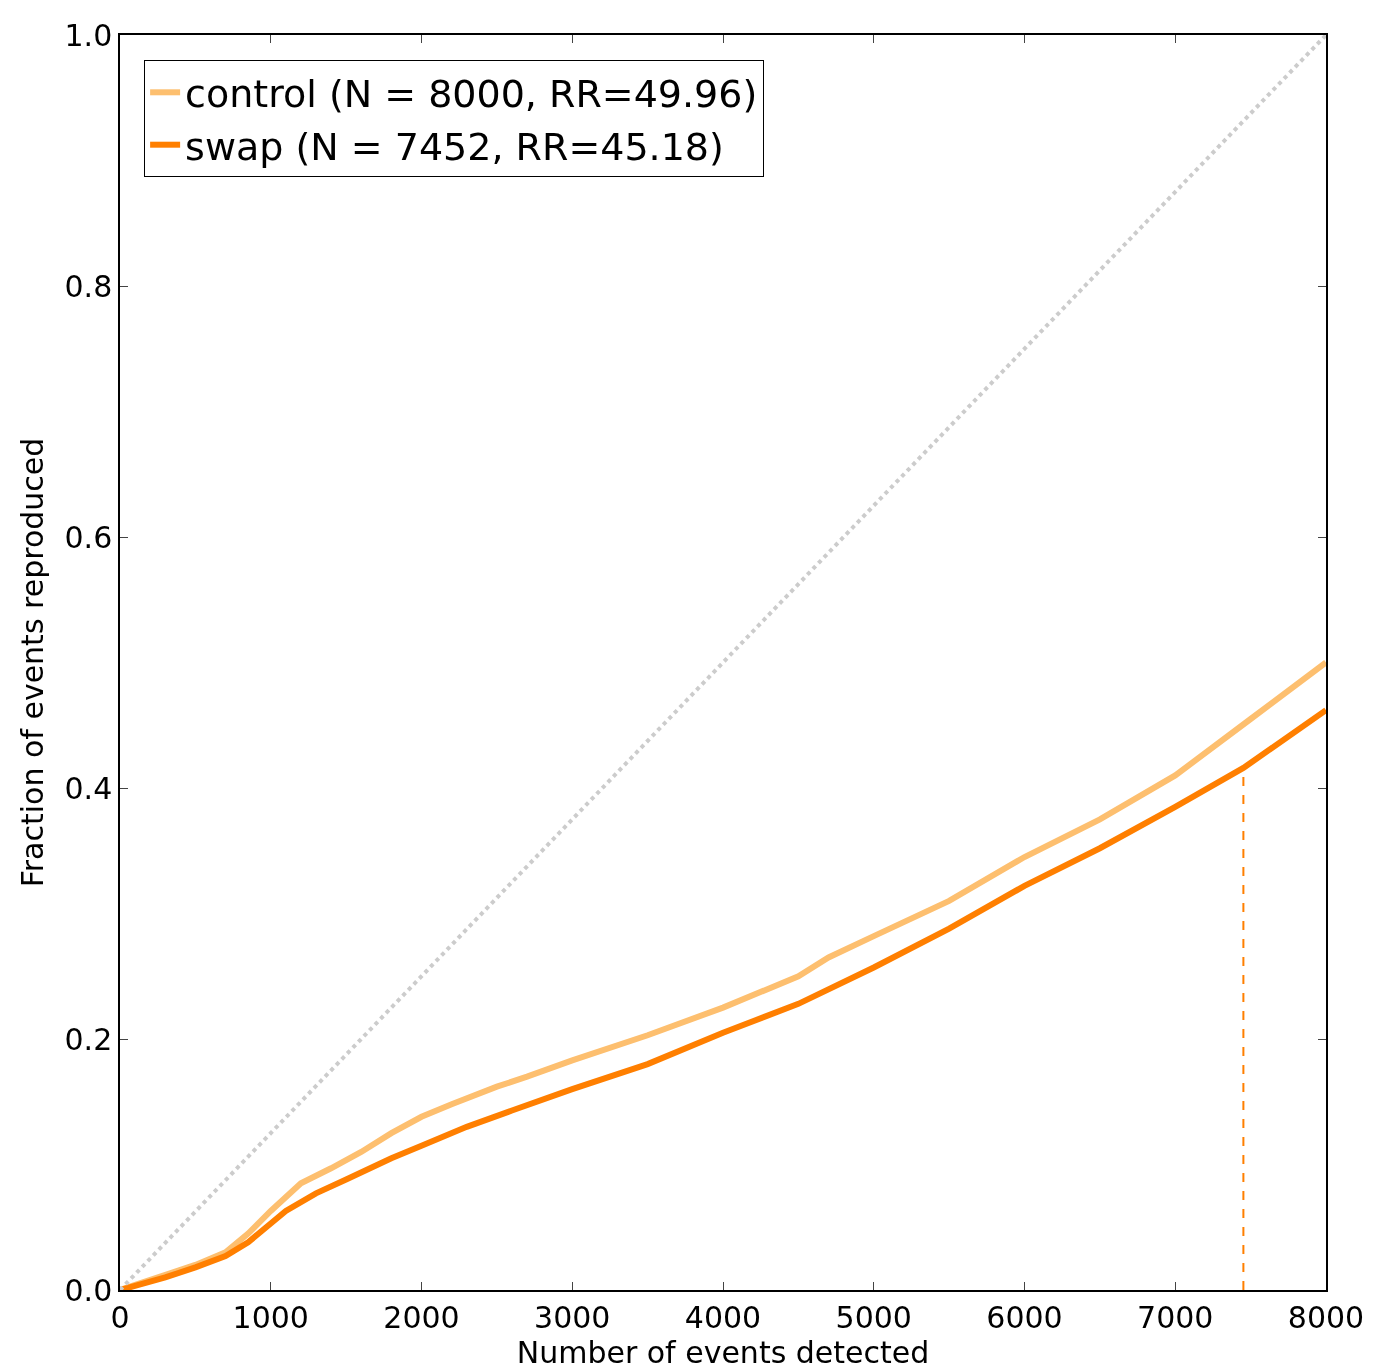 The width and height of the screenshot is (1376, 1370). I want to click on y-axis-title: Fraction of events reproduced, so click(33, 662).